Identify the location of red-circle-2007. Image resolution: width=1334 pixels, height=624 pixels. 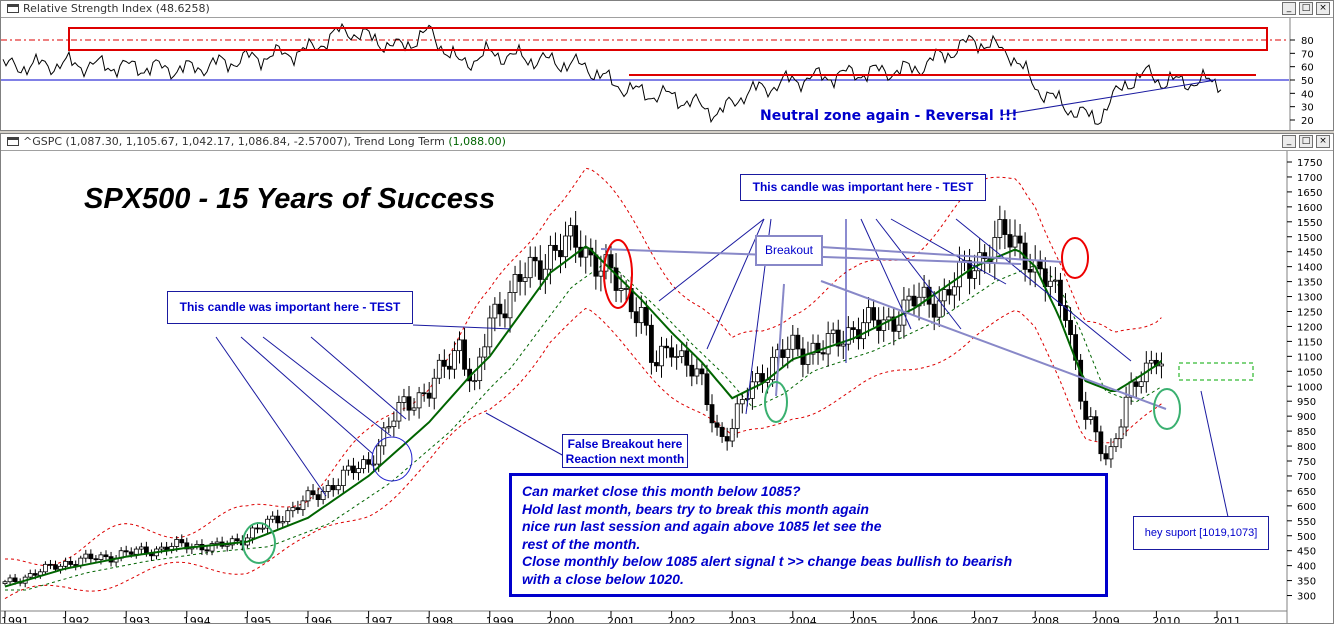
(1075, 258).